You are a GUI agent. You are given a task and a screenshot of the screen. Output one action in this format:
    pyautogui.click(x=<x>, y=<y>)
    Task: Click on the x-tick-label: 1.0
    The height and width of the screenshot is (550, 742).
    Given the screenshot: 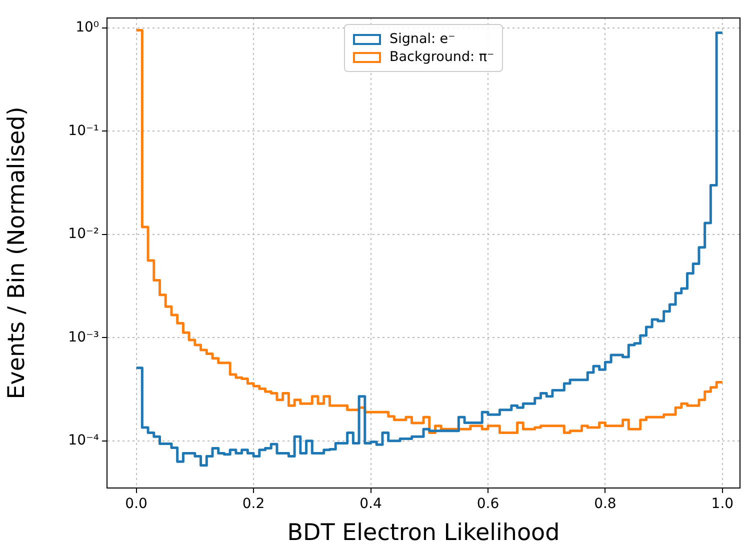 What is the action you would take?
    pyautogui.click(x=722, y=504)
    